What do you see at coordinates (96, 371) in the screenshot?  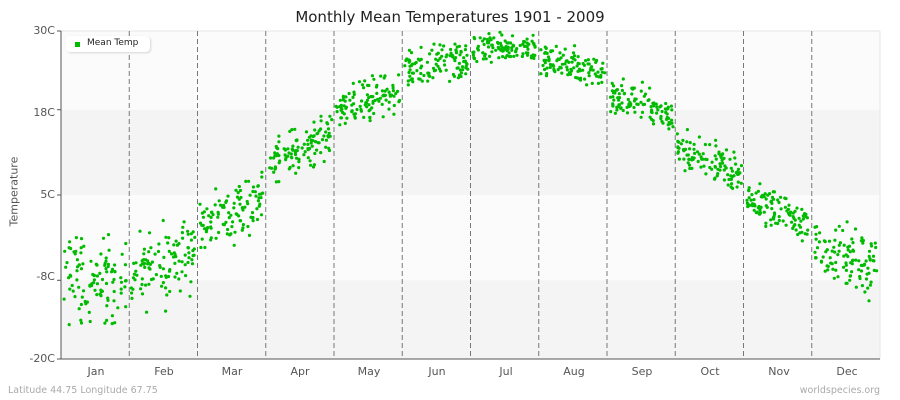 I see `x-tick-jan: Jan` at bounding box center [96, 371].